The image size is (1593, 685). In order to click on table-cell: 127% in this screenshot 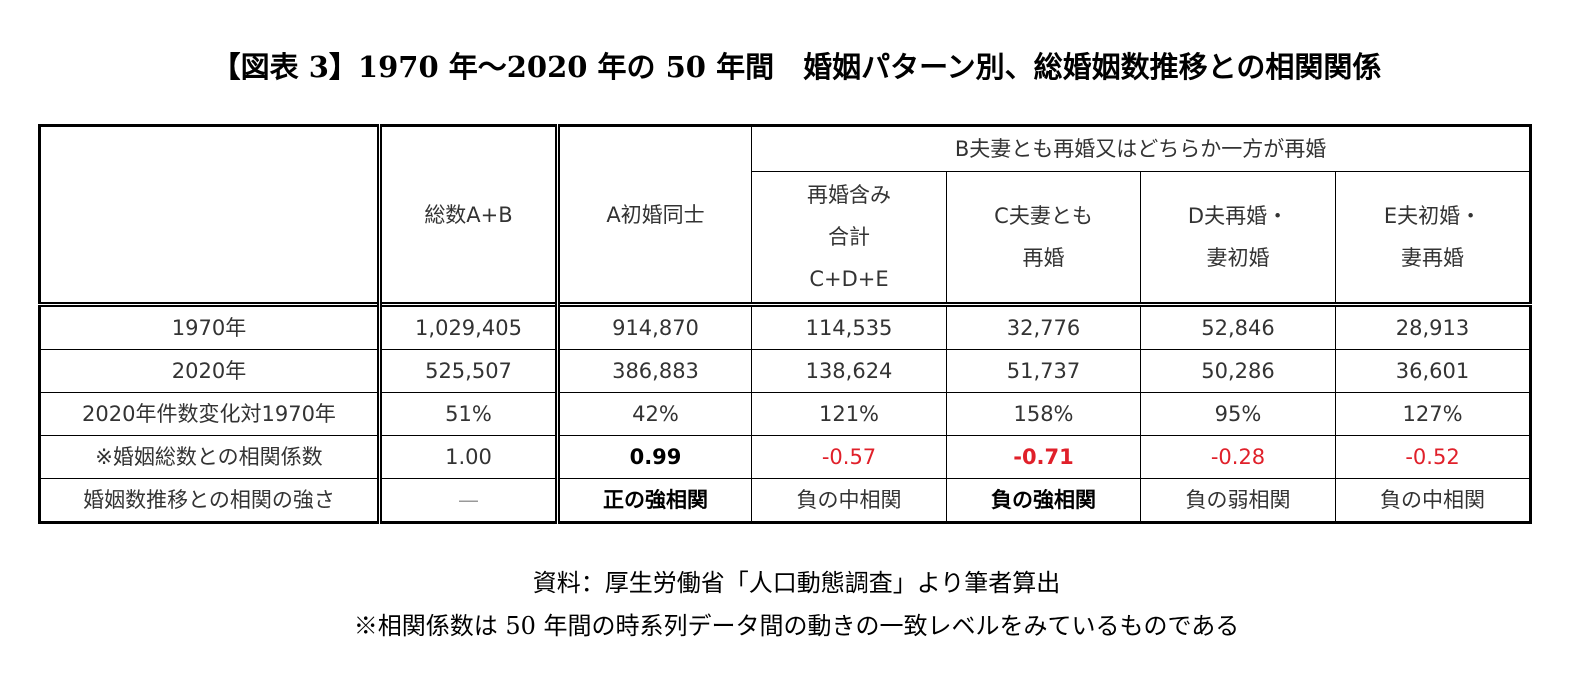, I will do `click(1433, 414)`.